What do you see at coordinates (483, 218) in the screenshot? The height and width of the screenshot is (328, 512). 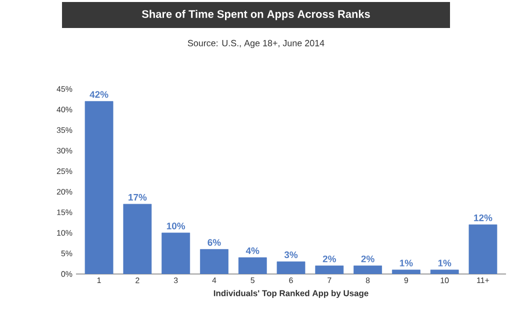 I see `data-label: 12%` at bounding box center [483, 218].